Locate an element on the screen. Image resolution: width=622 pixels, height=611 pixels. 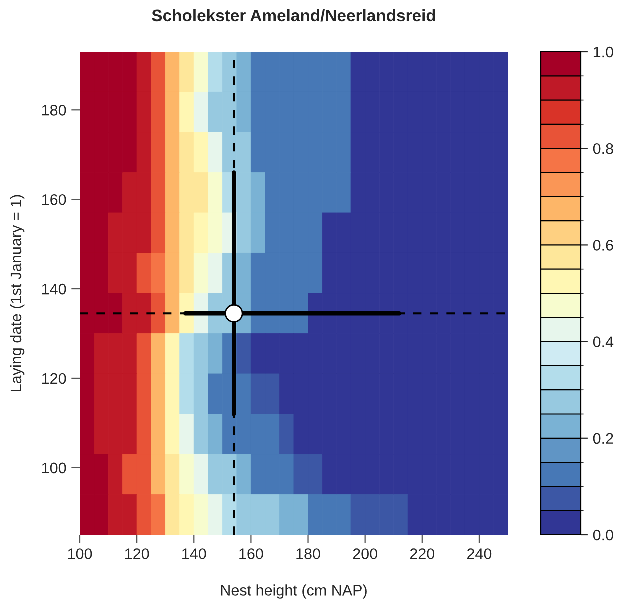
color-bar-label: 0.2 is located at coordinates (603, 438).